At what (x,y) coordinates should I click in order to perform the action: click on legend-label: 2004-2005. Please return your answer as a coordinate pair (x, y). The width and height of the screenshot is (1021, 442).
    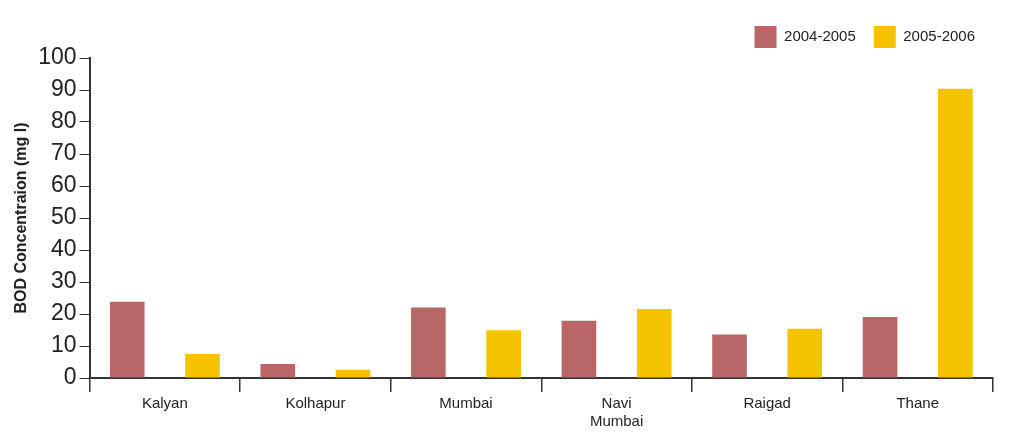
    Looking at the image, I should click on (820, 36).